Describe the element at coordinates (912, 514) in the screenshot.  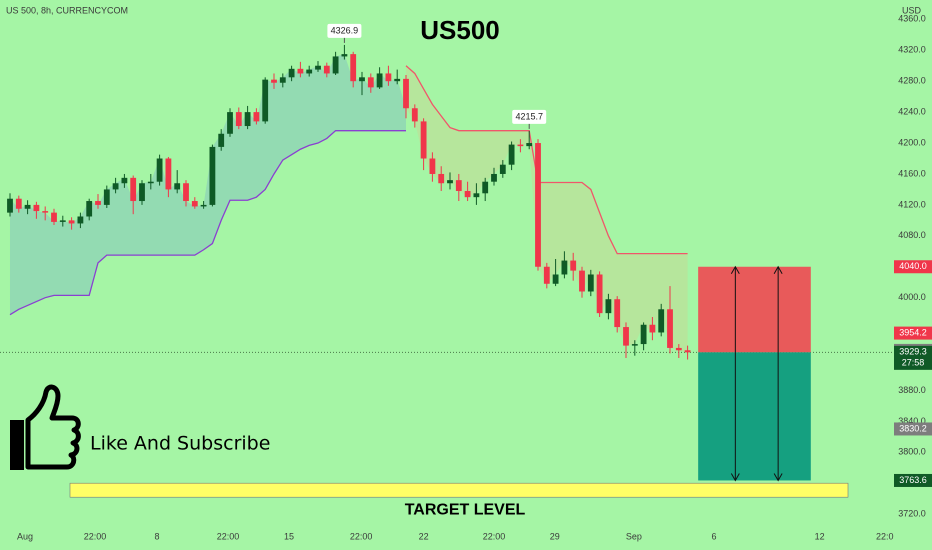
I see `y-tick-label: 3720.0` at that location.